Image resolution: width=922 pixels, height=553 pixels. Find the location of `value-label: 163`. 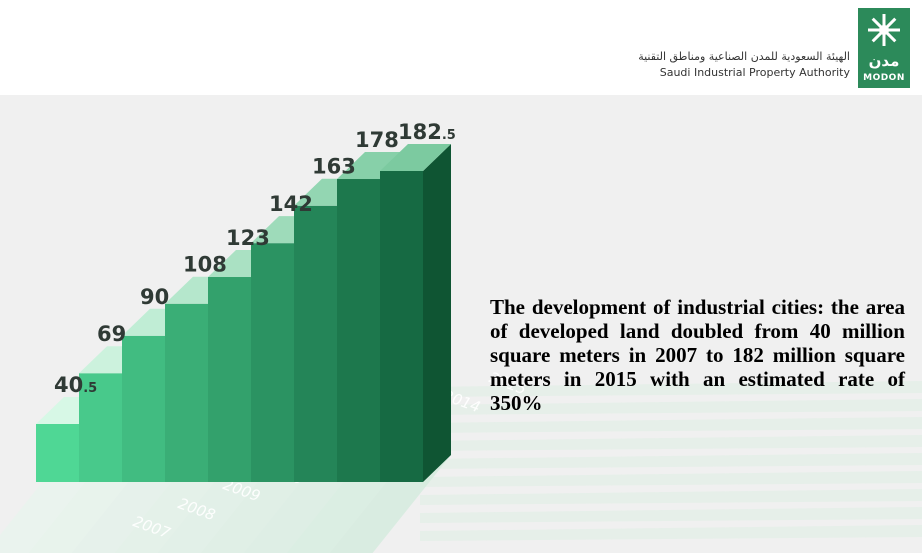

value-label: 163 is located at coordinates (334, 167).